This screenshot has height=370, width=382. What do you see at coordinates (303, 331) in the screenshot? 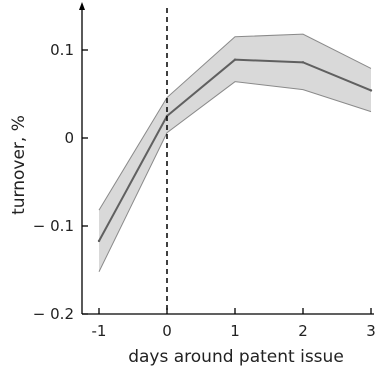
I see `x-tick-label: 2` at bounding box center [303, 331].